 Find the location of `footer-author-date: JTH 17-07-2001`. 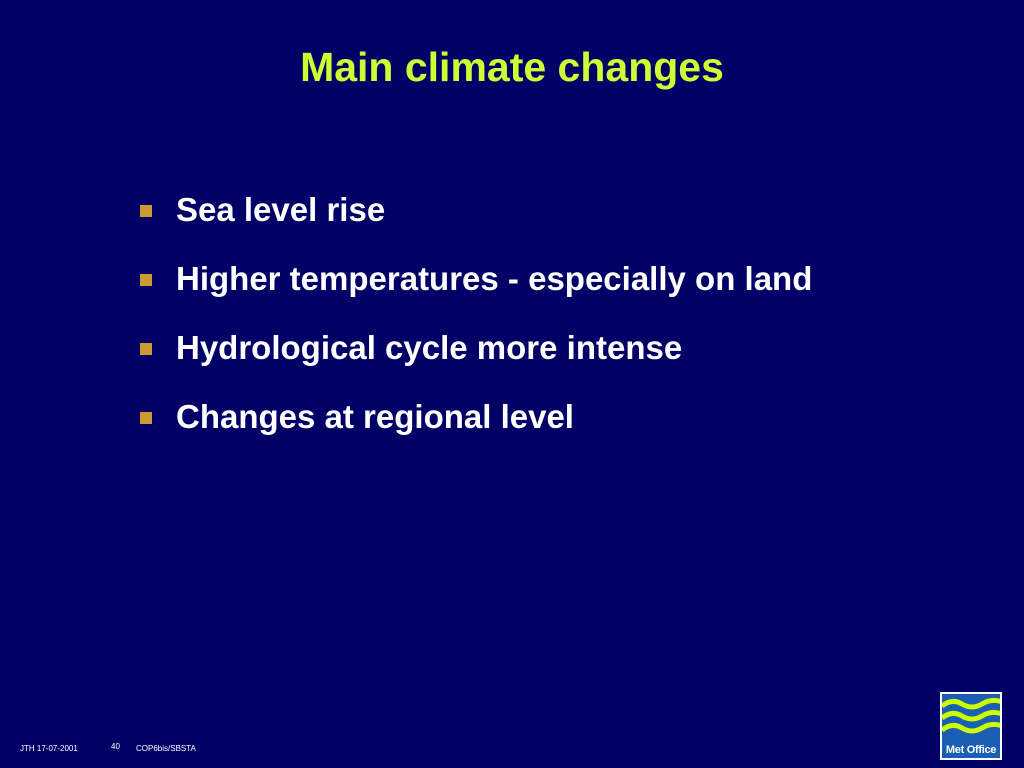

footer-author-date: JTH 17-07-2001 is located at coordinates (49, 748).